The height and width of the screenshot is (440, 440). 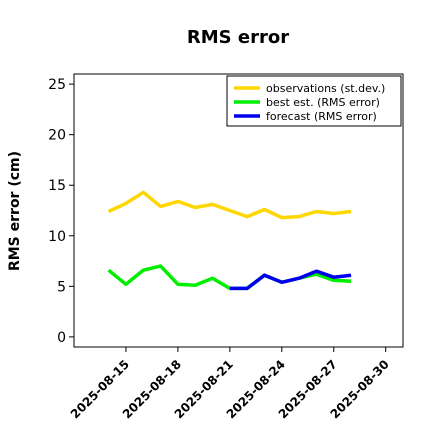 I want to click on legend-label: observations (st.dev.), so click(x=325, y=88).